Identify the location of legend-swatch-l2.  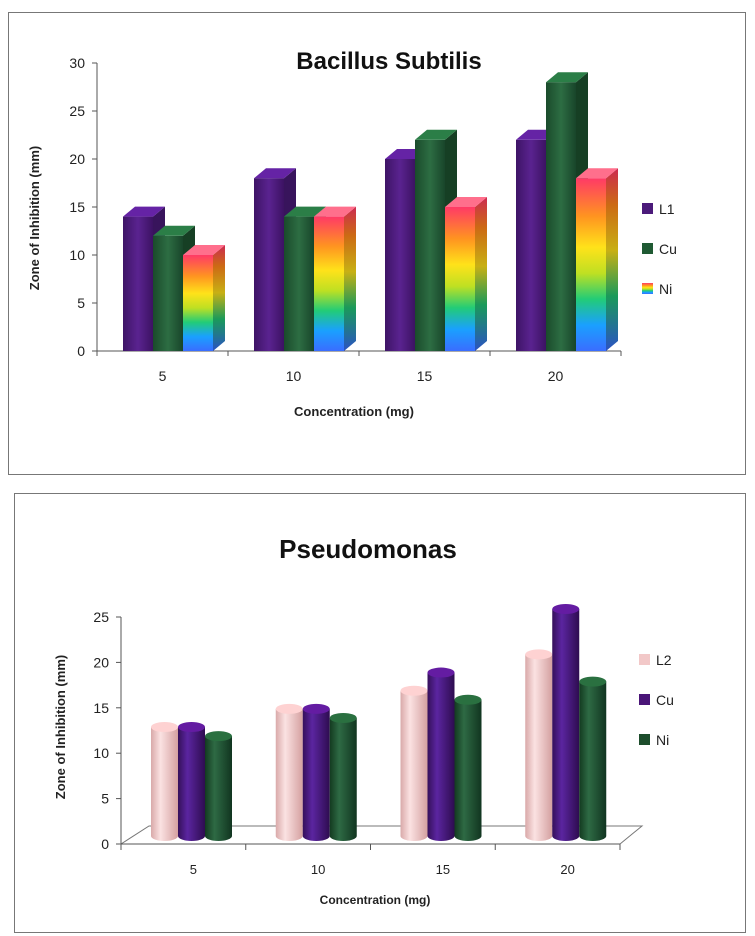
(644, 659).